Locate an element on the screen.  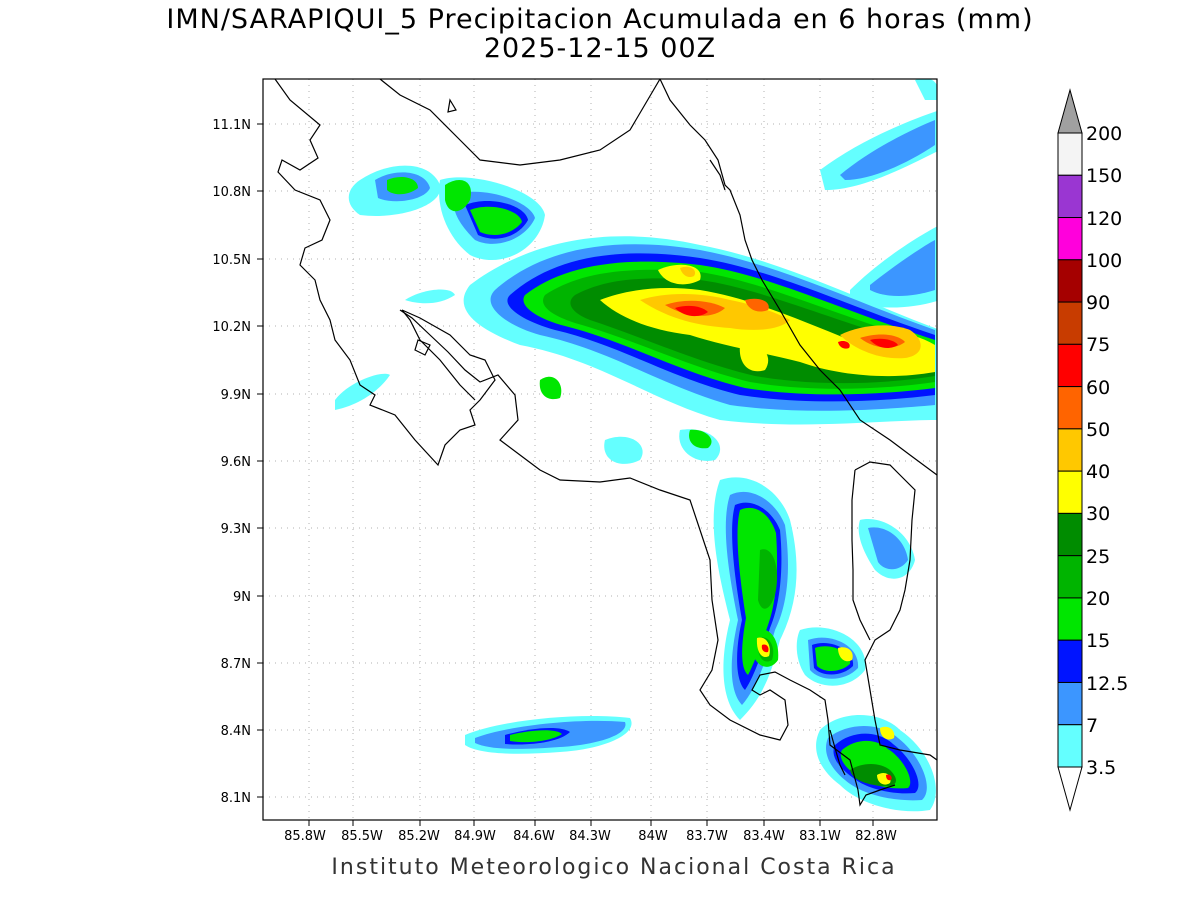
colorbar-label: 60 is located at coordinates (1098, 388).